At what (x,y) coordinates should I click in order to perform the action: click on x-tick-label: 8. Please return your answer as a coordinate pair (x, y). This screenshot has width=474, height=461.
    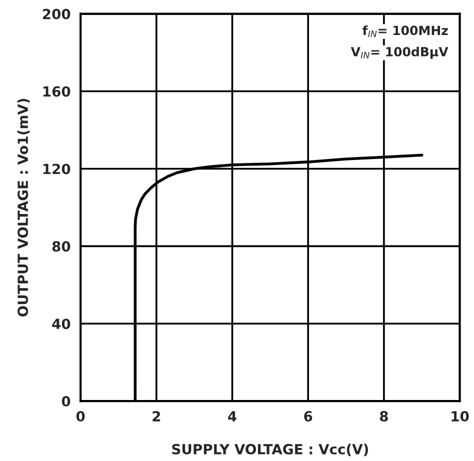
    Looking at the image, I should click on (384, 416).